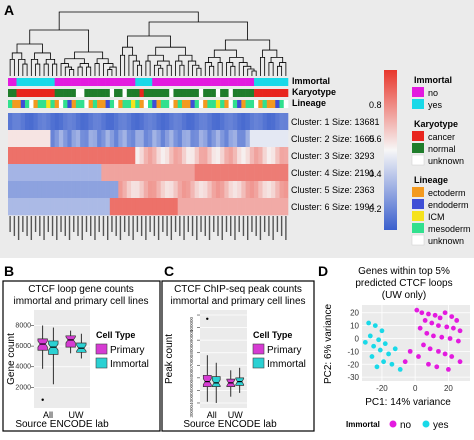 Image resolution: width=474 pixels, height=440 pixels. I want to click on legend-lineage-title: Lineage, so click(431, 180).